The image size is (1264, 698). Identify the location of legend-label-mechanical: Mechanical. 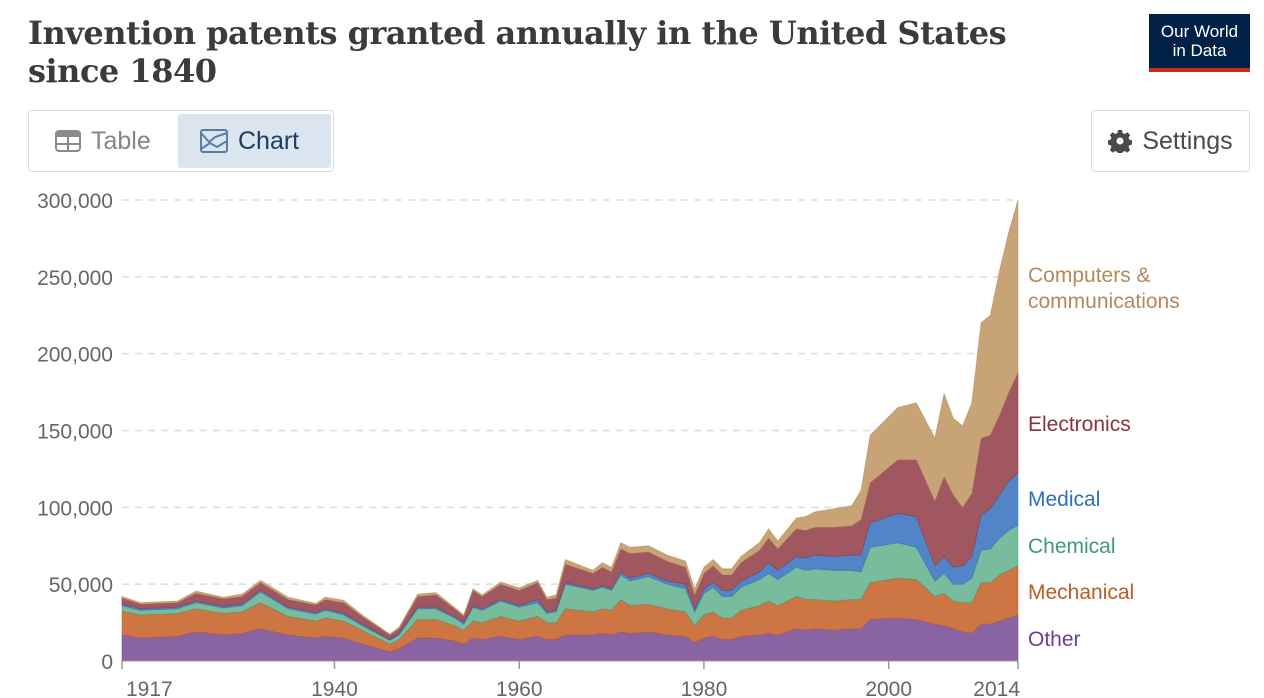
(1081, 592).